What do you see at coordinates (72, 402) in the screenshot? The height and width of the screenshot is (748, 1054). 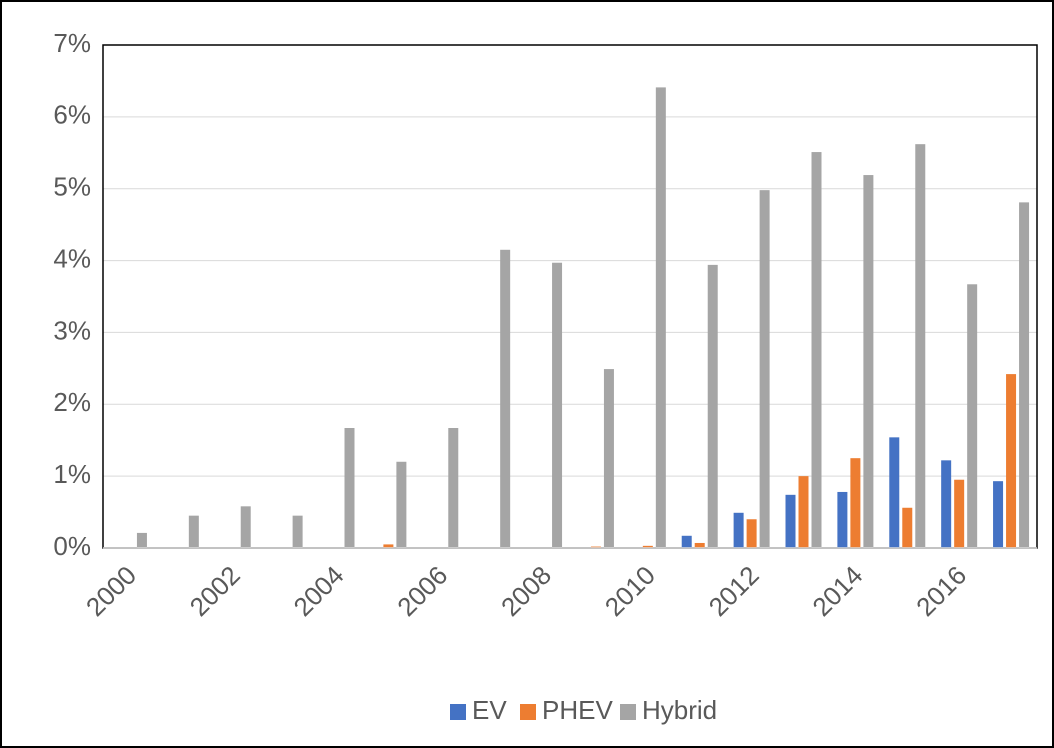 I see `y-tick-label: 2%` at bounding box center [72, 402].